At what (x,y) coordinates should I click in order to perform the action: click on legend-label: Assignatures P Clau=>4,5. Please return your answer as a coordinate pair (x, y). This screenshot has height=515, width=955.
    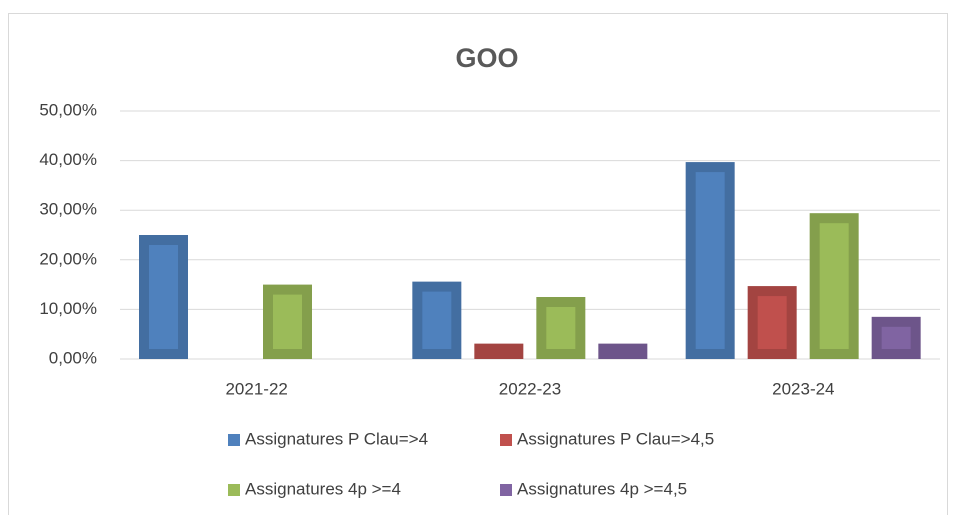
    Looking at the image, I should click on (615, 438).